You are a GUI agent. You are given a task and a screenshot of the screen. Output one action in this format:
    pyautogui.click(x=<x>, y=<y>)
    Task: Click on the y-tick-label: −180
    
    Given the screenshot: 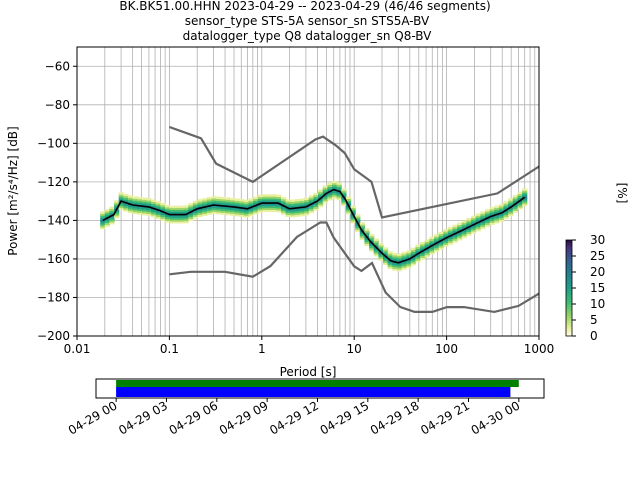 What is the action you would take?
    pyautogui.click(x=53, y=297)
    